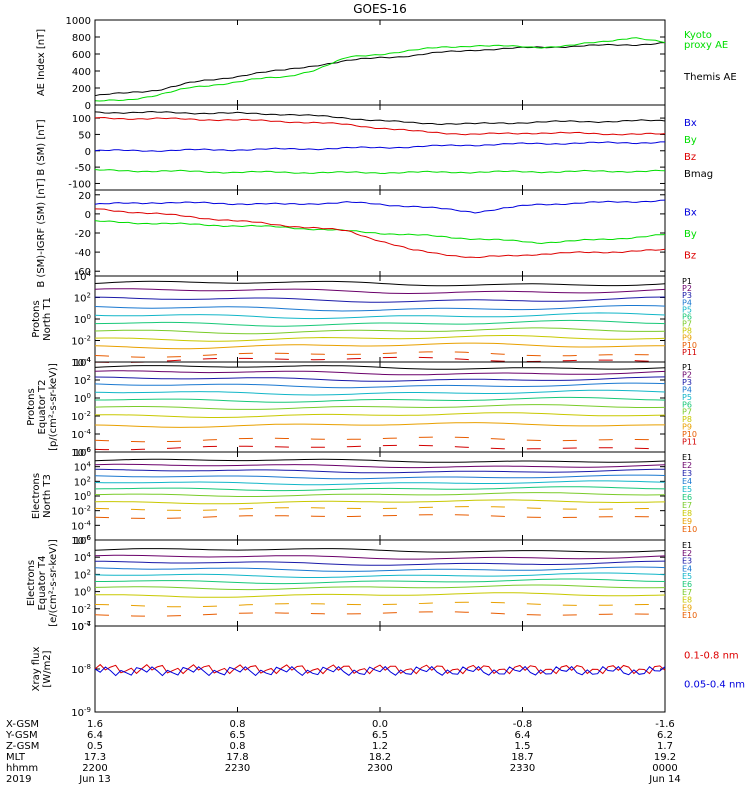 Image resolution: width=750 pixels, height=800 pixels. Describe the element at coordinates (380, 483) in the screenshot. I see `series-line-e5` at that location.